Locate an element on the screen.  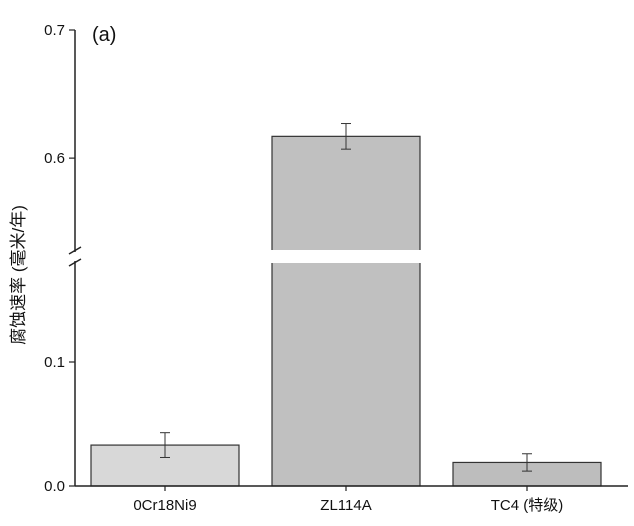
x-tick-label-2: ZL114A is located at coordinates (345, 505).